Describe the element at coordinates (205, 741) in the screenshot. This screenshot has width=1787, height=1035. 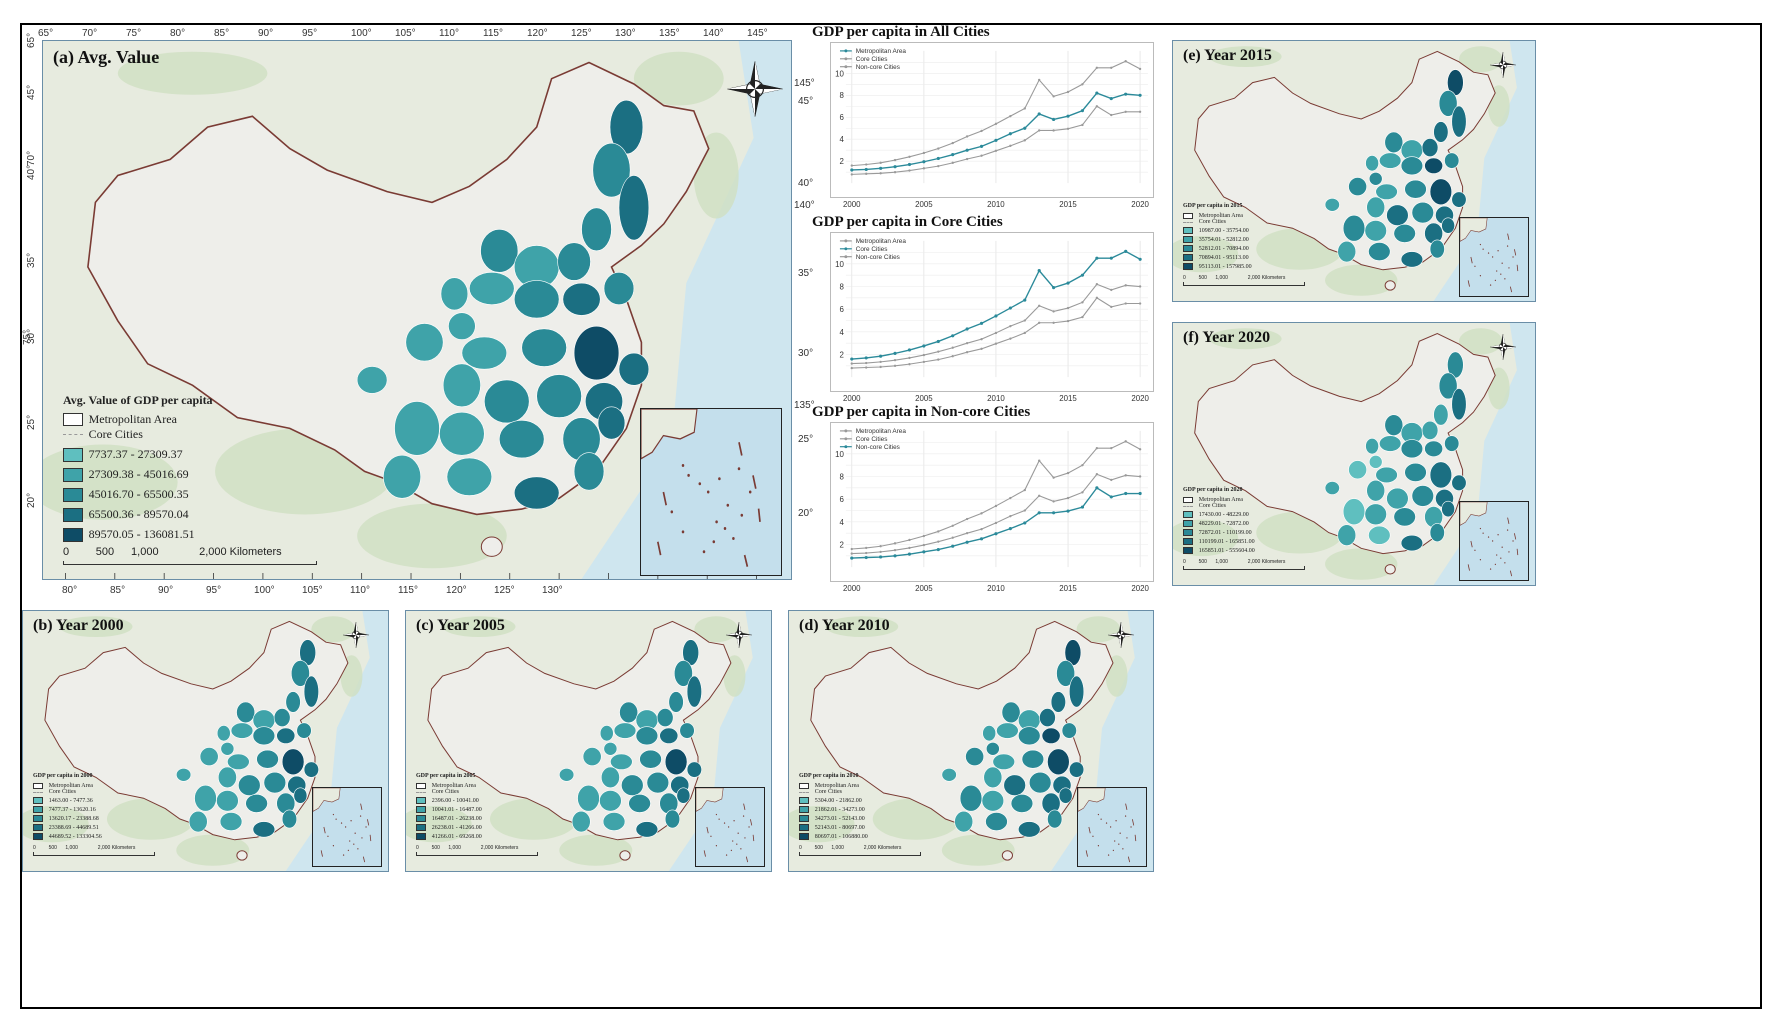
I see `map-canvas` at that location.